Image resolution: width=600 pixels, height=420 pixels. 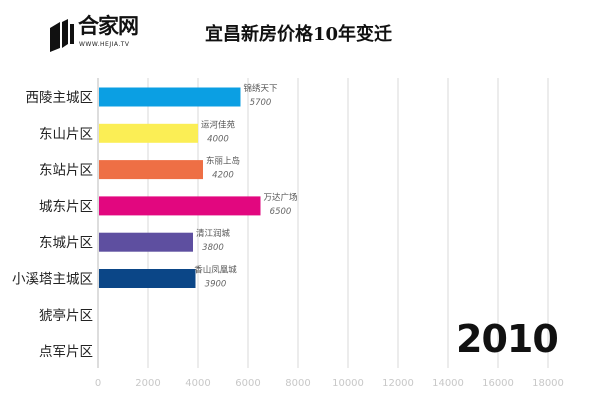 What do you see at coordinates (215, 270) in the screenshot?
I see `bar-project-label: 香山凤凰城` at bounding box center [215, 270].